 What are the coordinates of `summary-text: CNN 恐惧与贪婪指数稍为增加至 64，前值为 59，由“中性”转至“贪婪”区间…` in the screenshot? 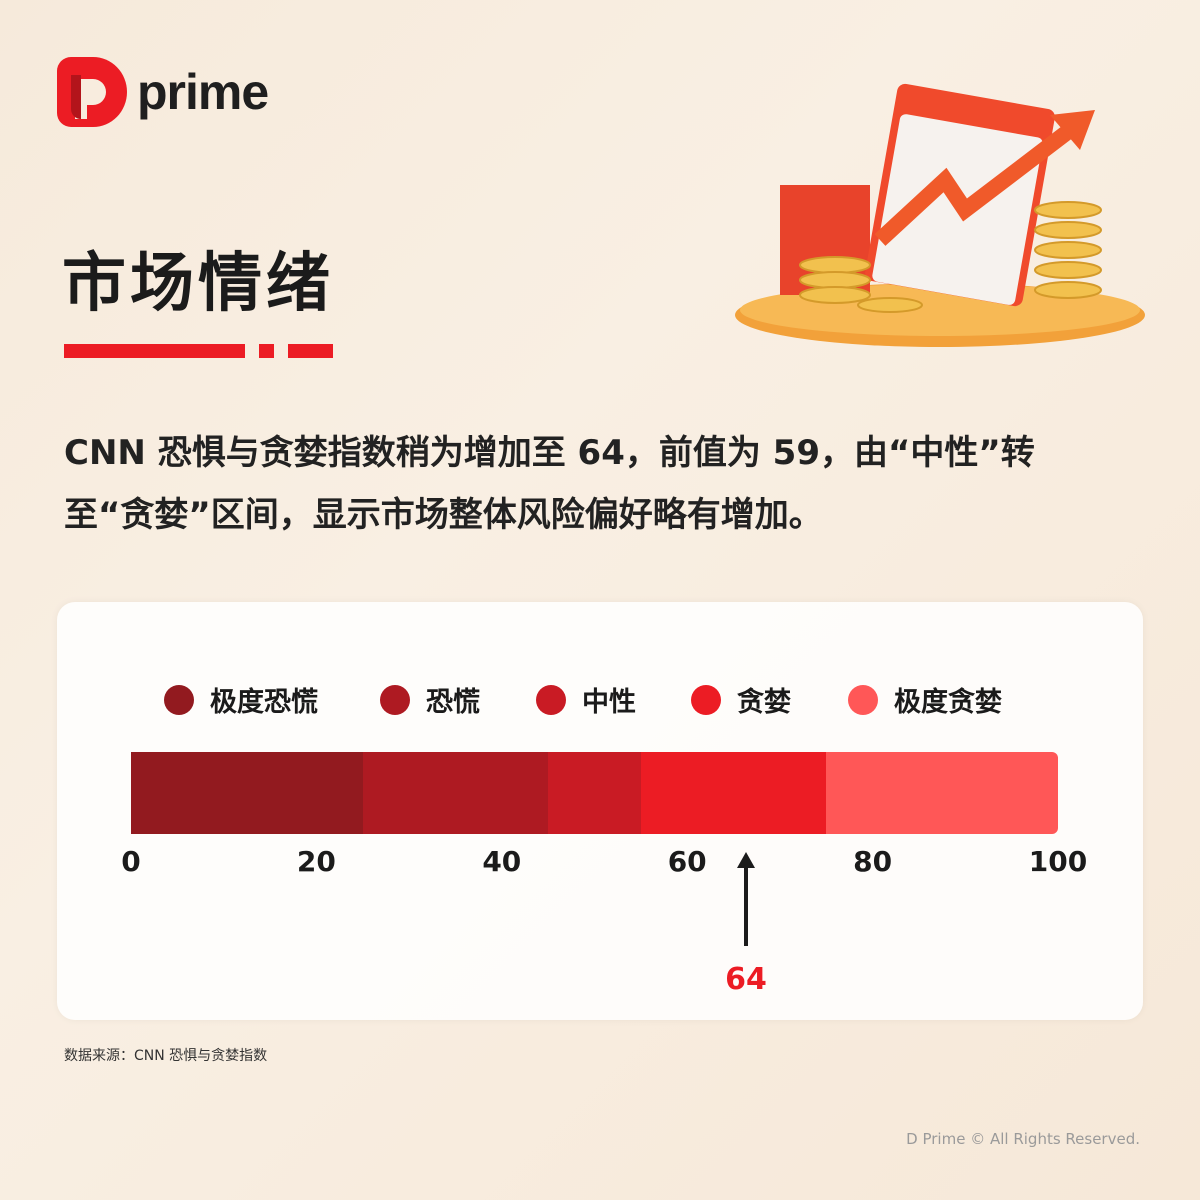 It's located at (549, 484).